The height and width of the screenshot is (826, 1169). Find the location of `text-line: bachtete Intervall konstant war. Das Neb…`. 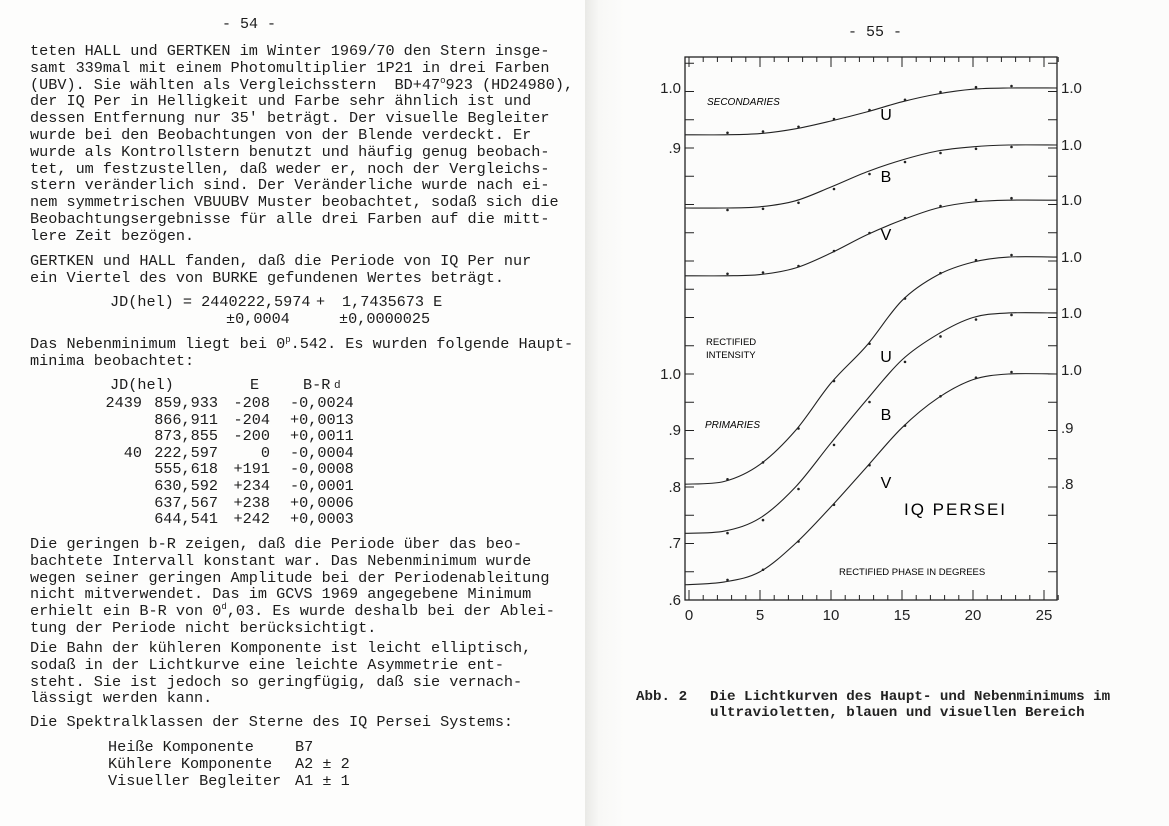

text-line: bachtete Intervall konstant war. Das Neb… is located at coordinates (281, 560).